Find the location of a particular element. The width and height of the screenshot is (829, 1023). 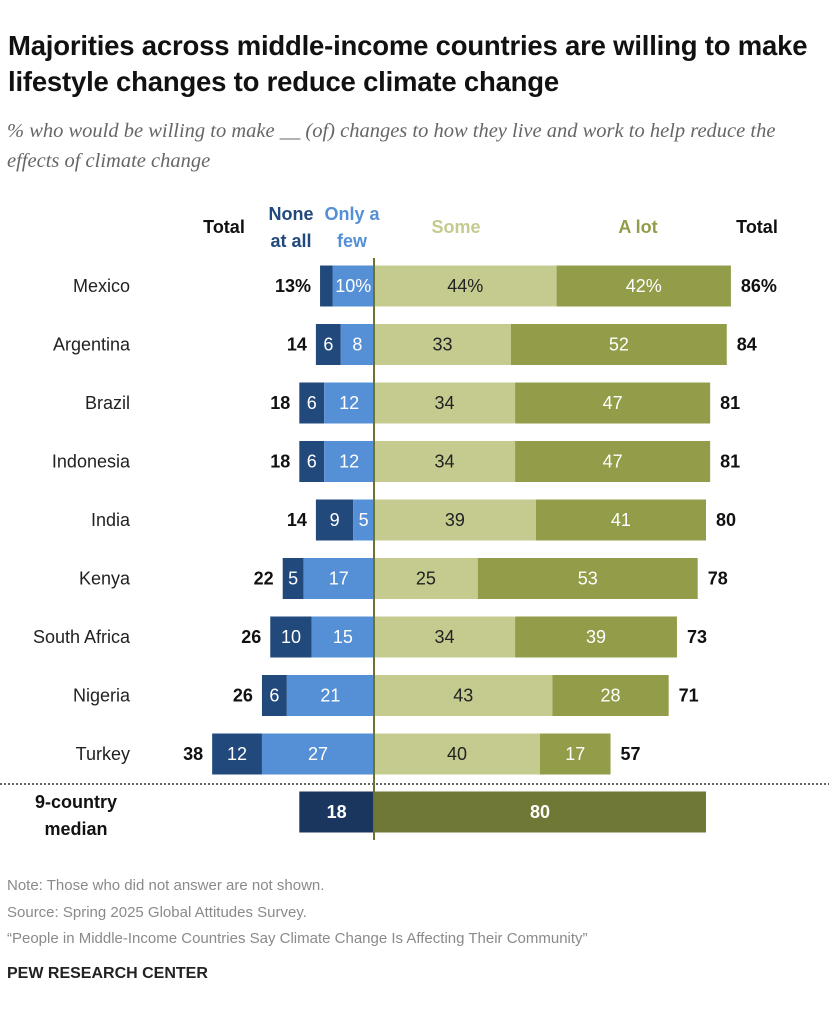

right-total-label: 73 is located at coordinates (697, 637).